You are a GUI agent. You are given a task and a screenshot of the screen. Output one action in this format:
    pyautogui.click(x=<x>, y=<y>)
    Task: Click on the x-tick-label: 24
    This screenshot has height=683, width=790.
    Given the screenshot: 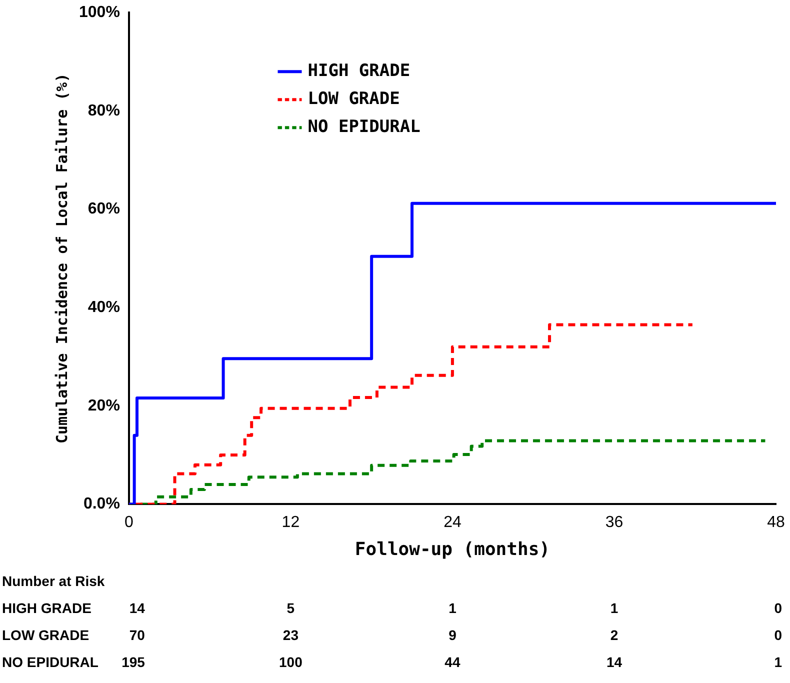 What is the action you would take?
    pyautogui.click(x=453, y=523)
    